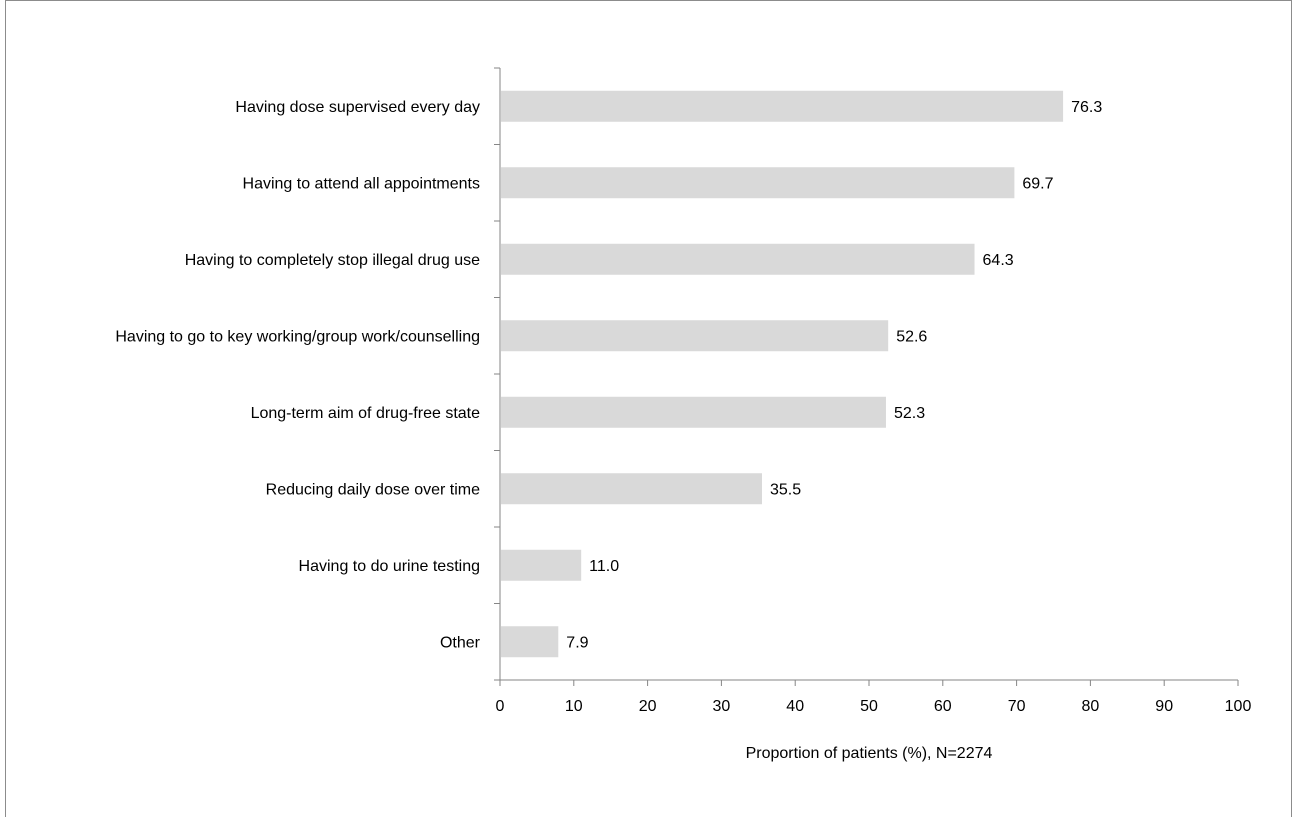 The width and height of the screenshot is (1292, 817). Describe the element at coordinates (500, 706) in the screenshot. I see `x-tick-label-0: 0` at that location.